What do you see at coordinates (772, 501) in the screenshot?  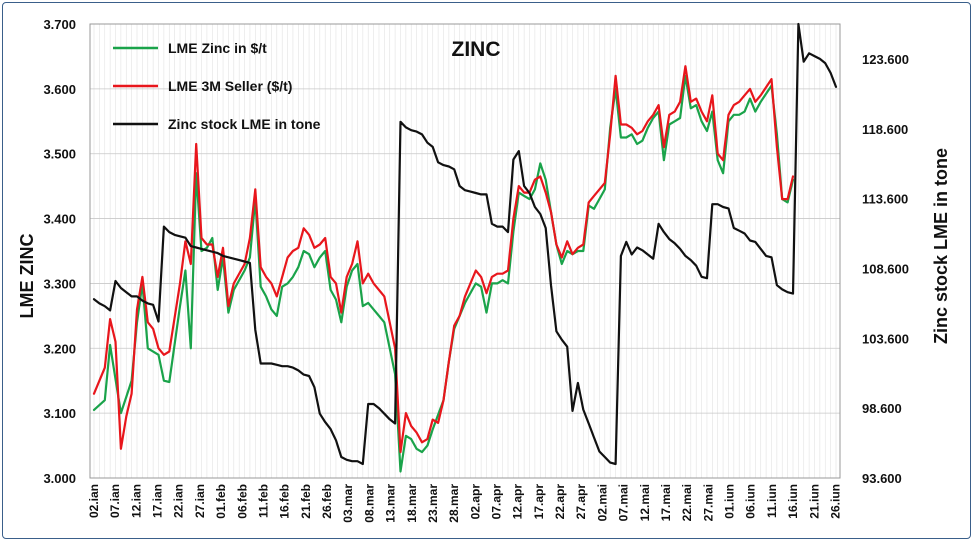 I see `x-tick-label: 11.iun` at bounding box center [772, 501].